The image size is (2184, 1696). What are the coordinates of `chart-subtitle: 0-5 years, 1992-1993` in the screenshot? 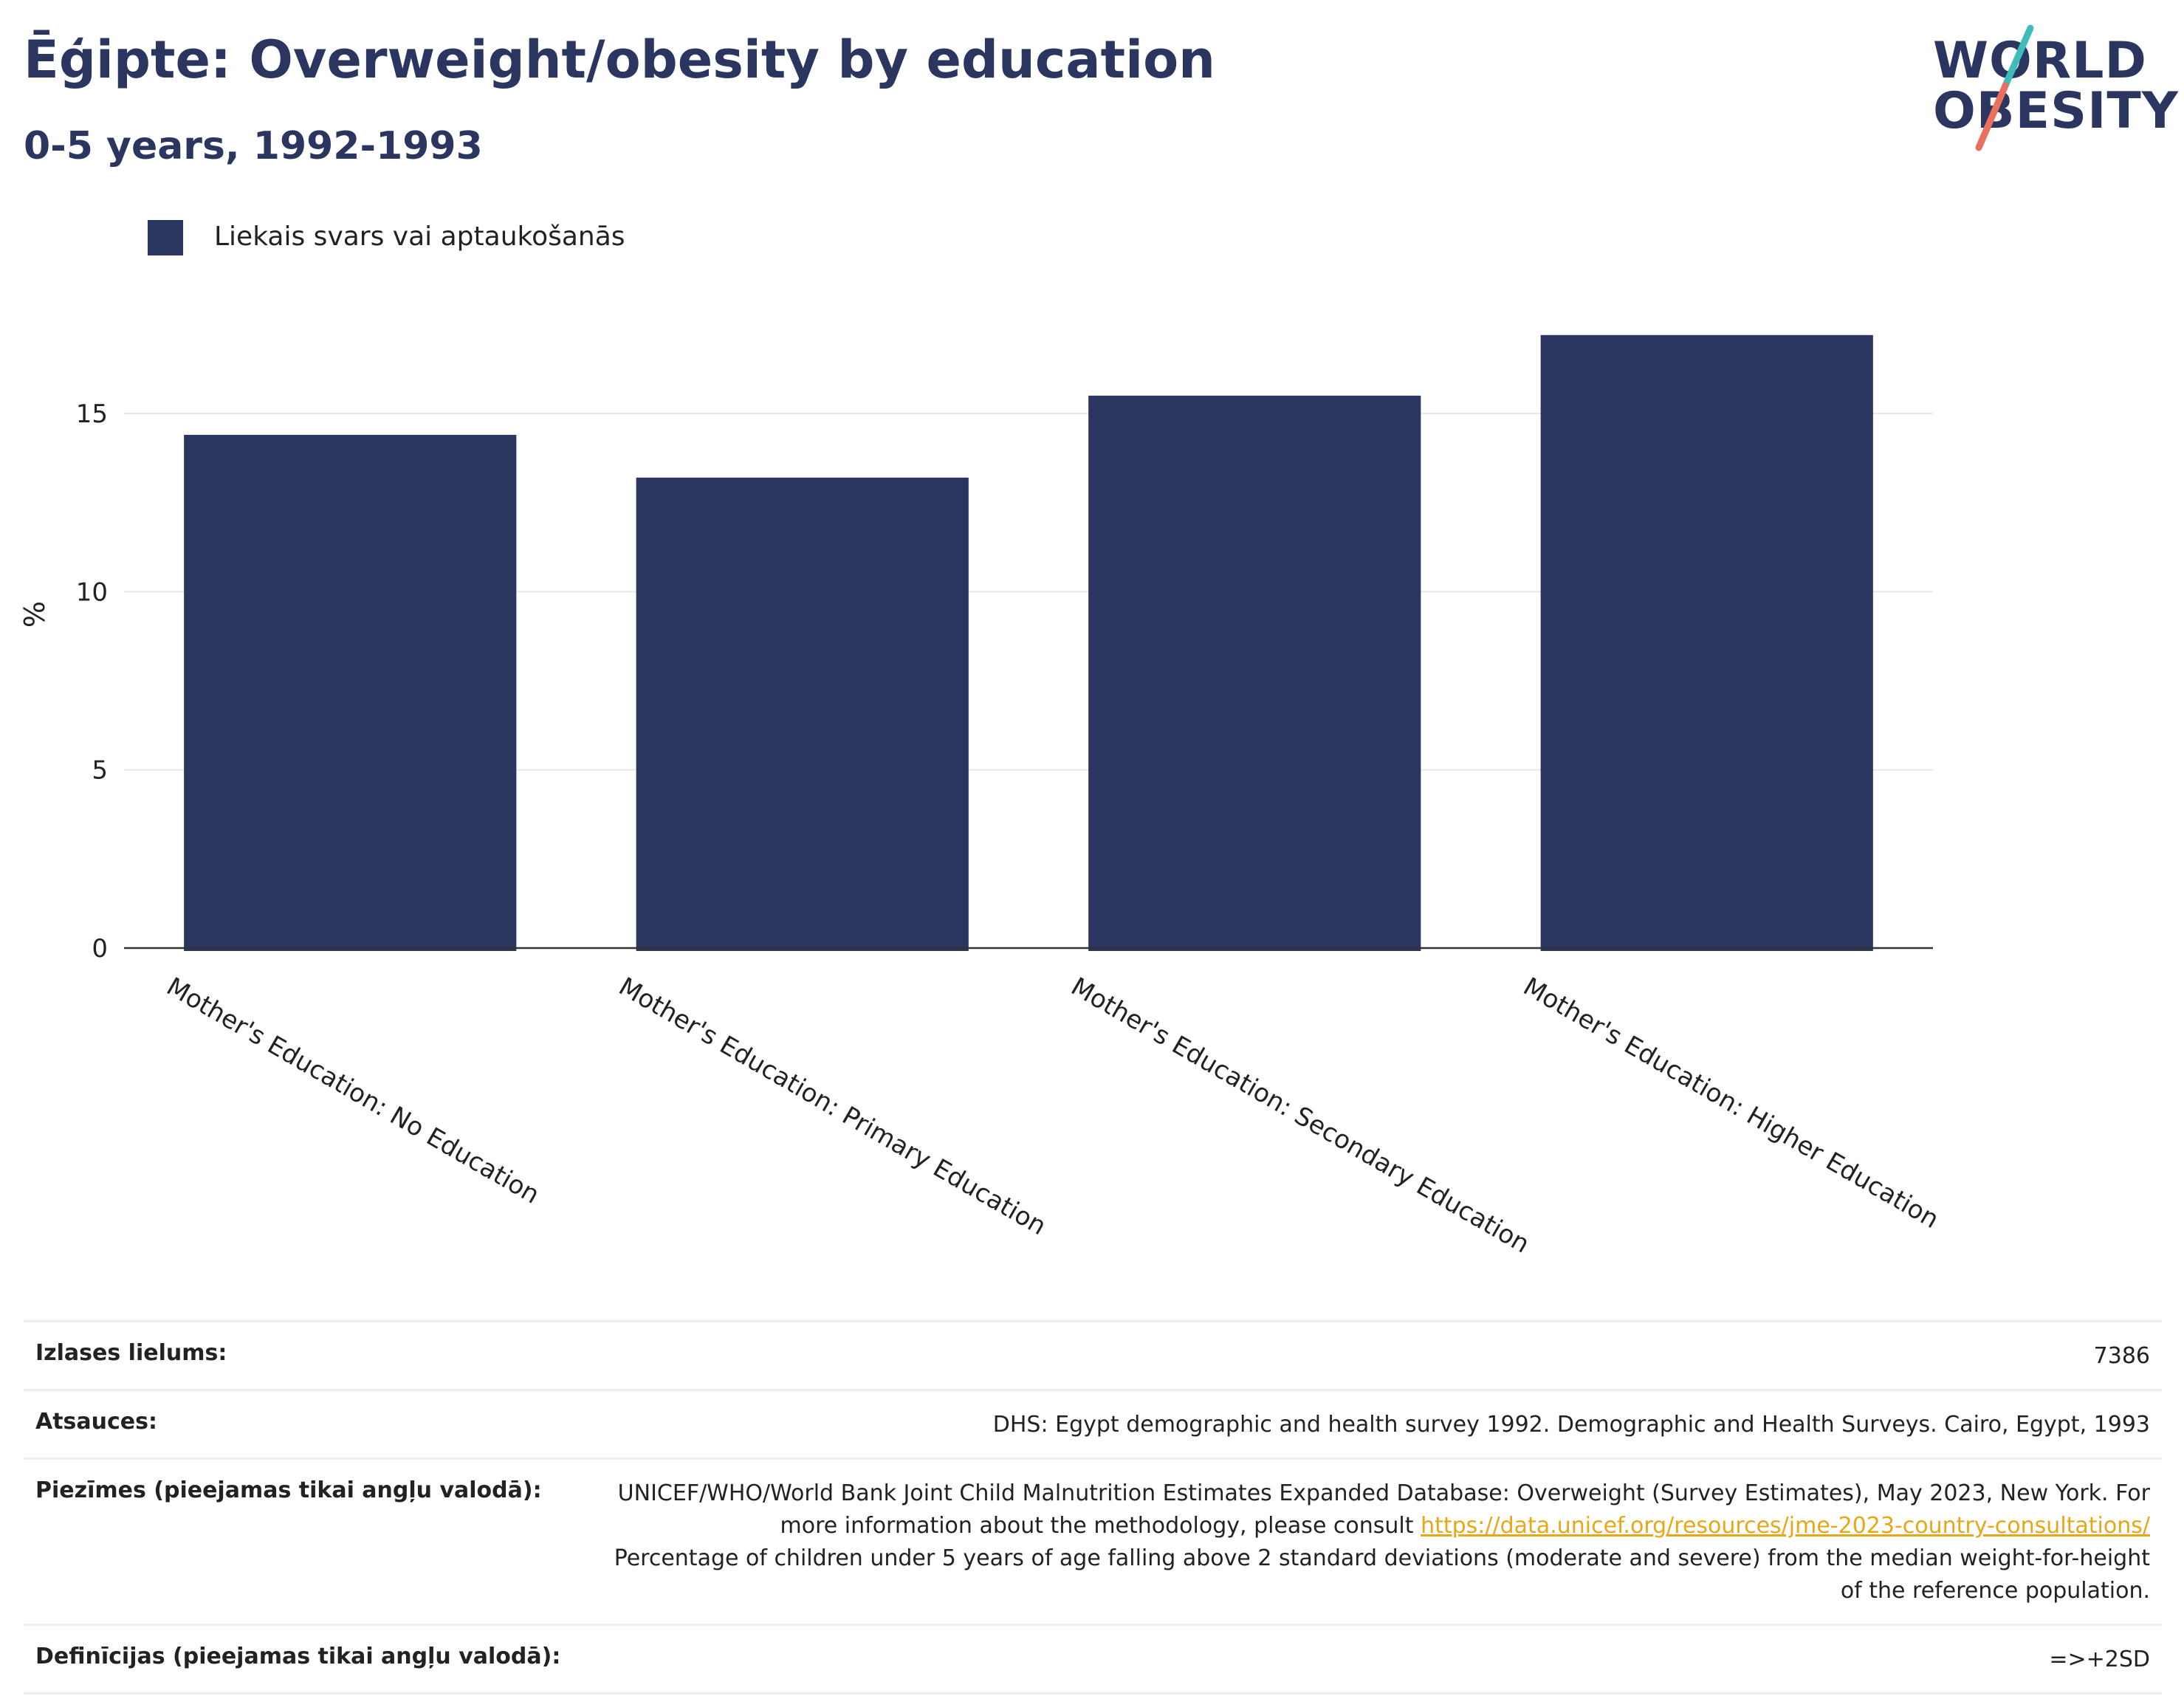 It's located at (254, 146).